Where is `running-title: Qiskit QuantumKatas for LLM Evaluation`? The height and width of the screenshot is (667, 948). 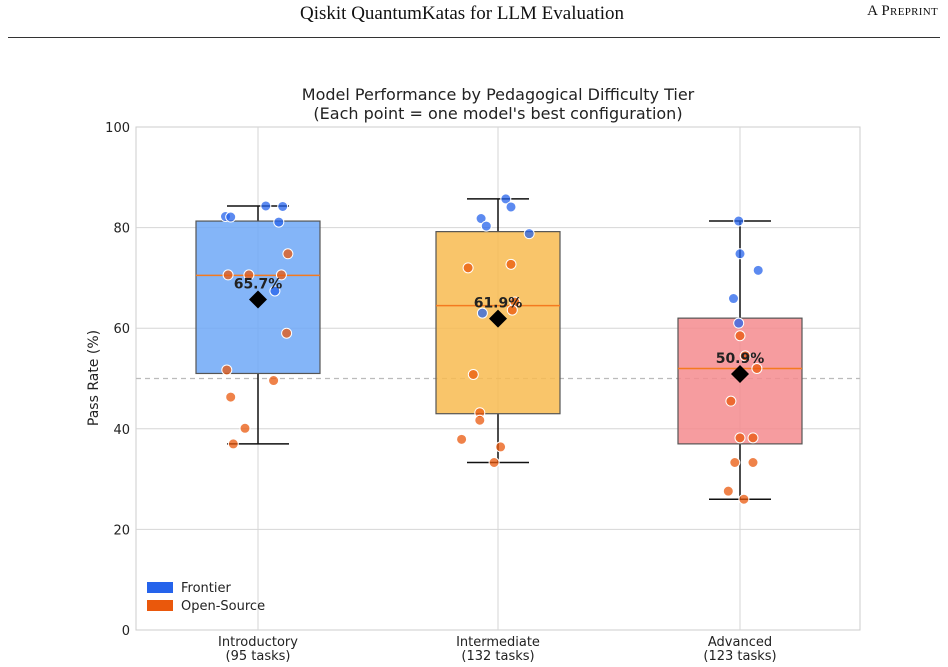
running-title: Qiskit QuantumKatas for LLM Evaluation is located at coordinates (462, 13).